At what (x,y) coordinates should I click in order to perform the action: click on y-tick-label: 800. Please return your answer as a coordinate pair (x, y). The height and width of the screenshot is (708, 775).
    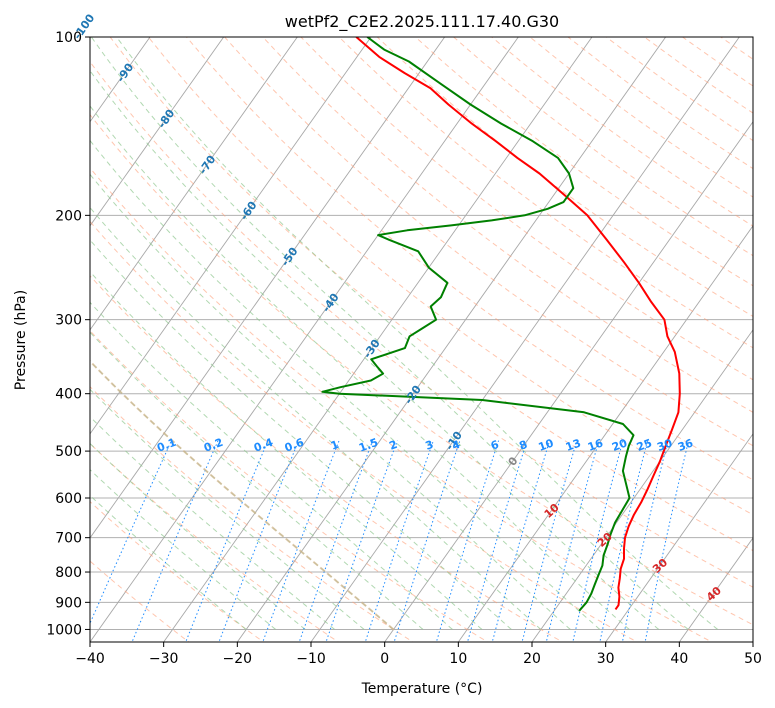
    Looking at the image, I should click on (68, 573).